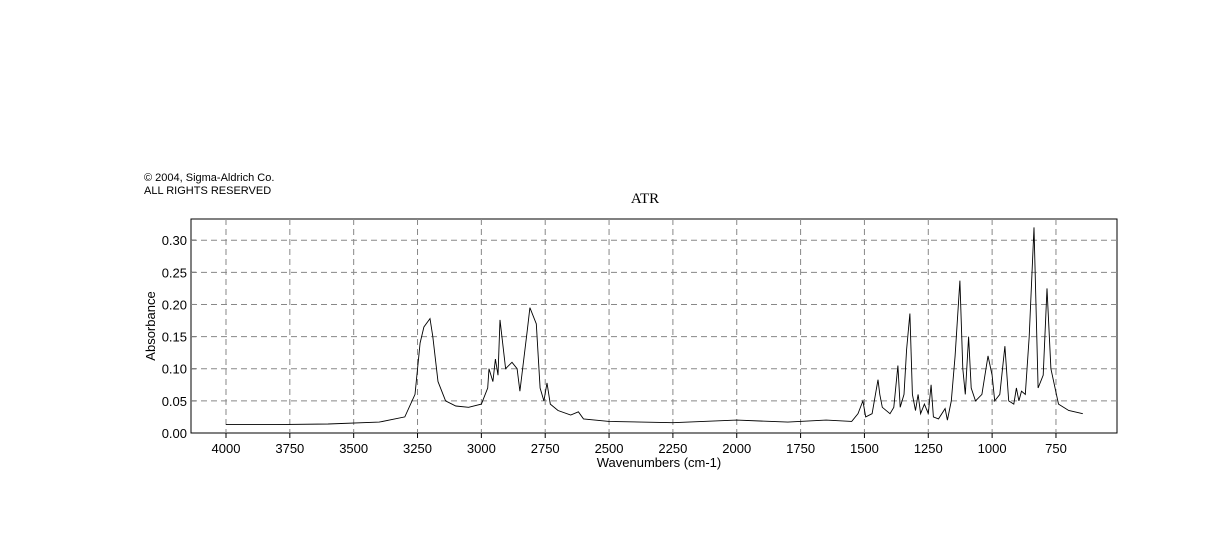 This screenshot has height=533, width=1218. What do you see at coordinates (417, 448) in the screenshot?
I see `x-tick-label: 3250` at bounding box center [417, 448].